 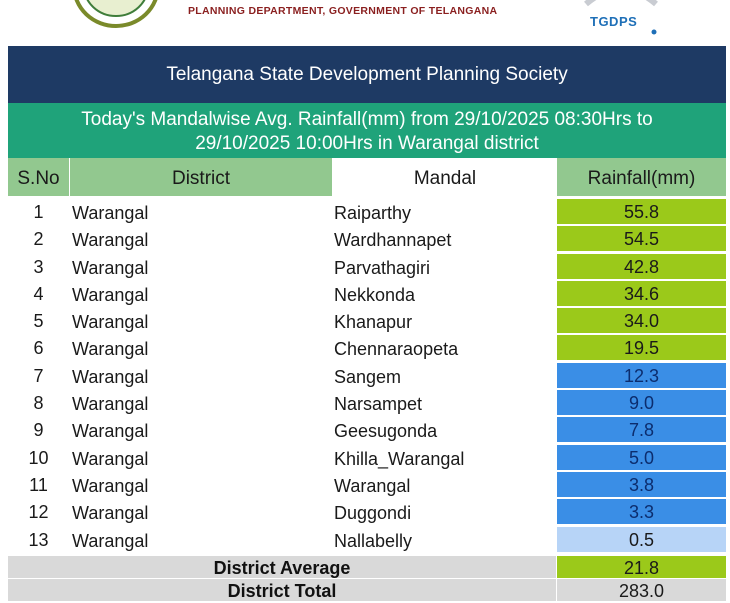 What do you see at coordinates (373, 213) in the screenshot?
I see `row-mandal: Raiparthy` at bounding box center [373, 213].